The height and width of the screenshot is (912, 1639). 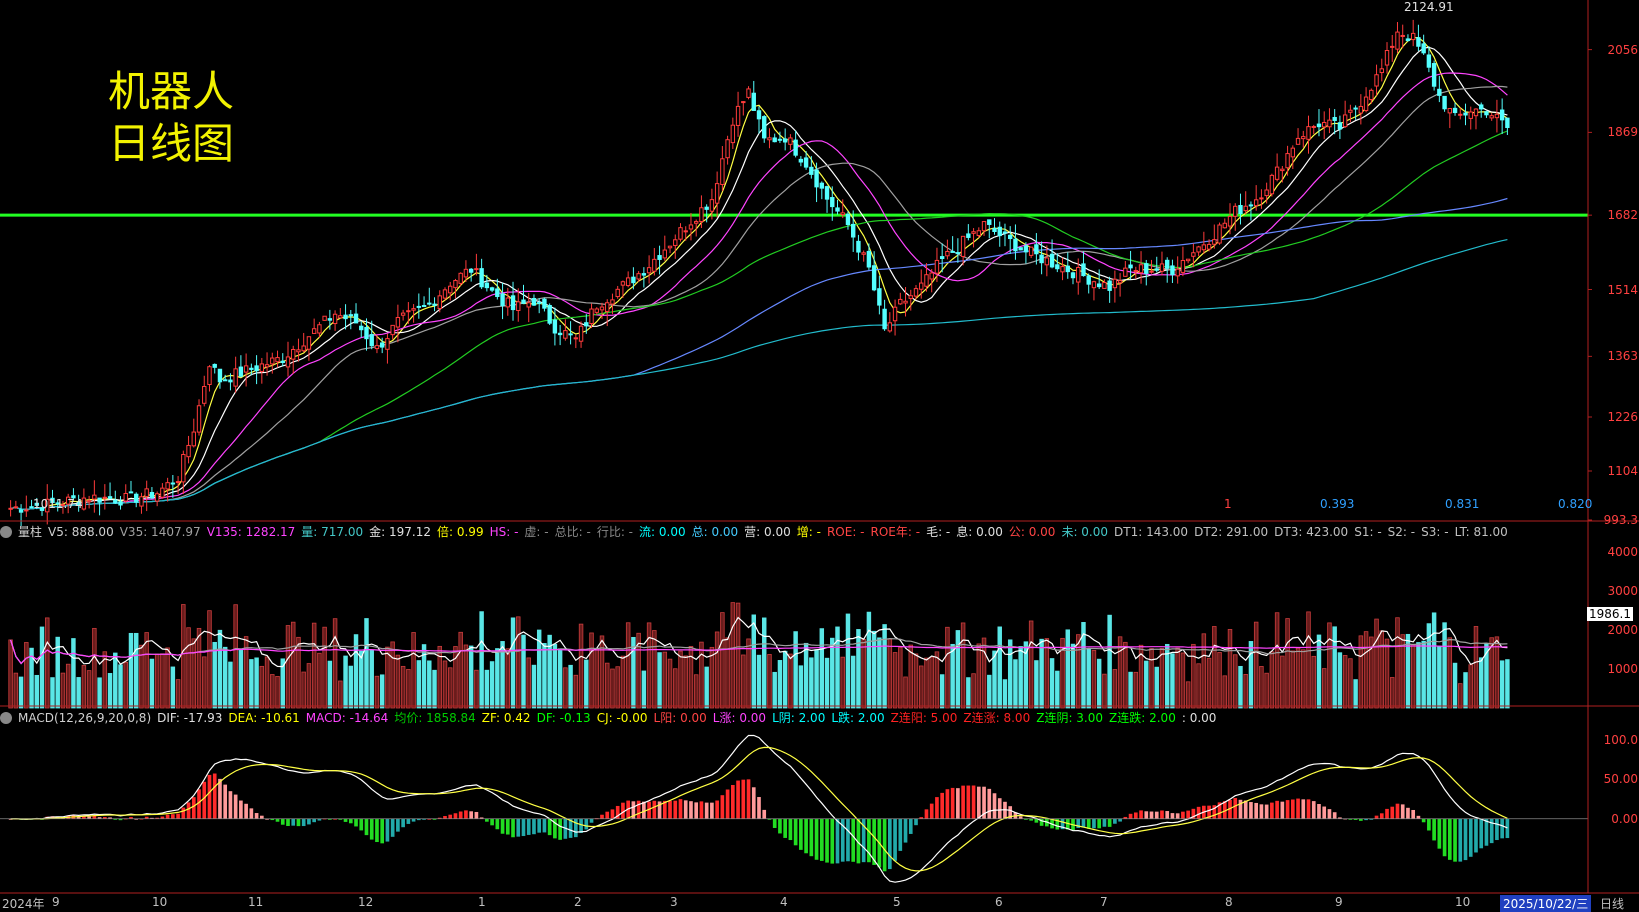 What do you see at coordinates (999, 902) in the screenshot?
I see `time-axis-label: 6` at bounding box center [999, 902].